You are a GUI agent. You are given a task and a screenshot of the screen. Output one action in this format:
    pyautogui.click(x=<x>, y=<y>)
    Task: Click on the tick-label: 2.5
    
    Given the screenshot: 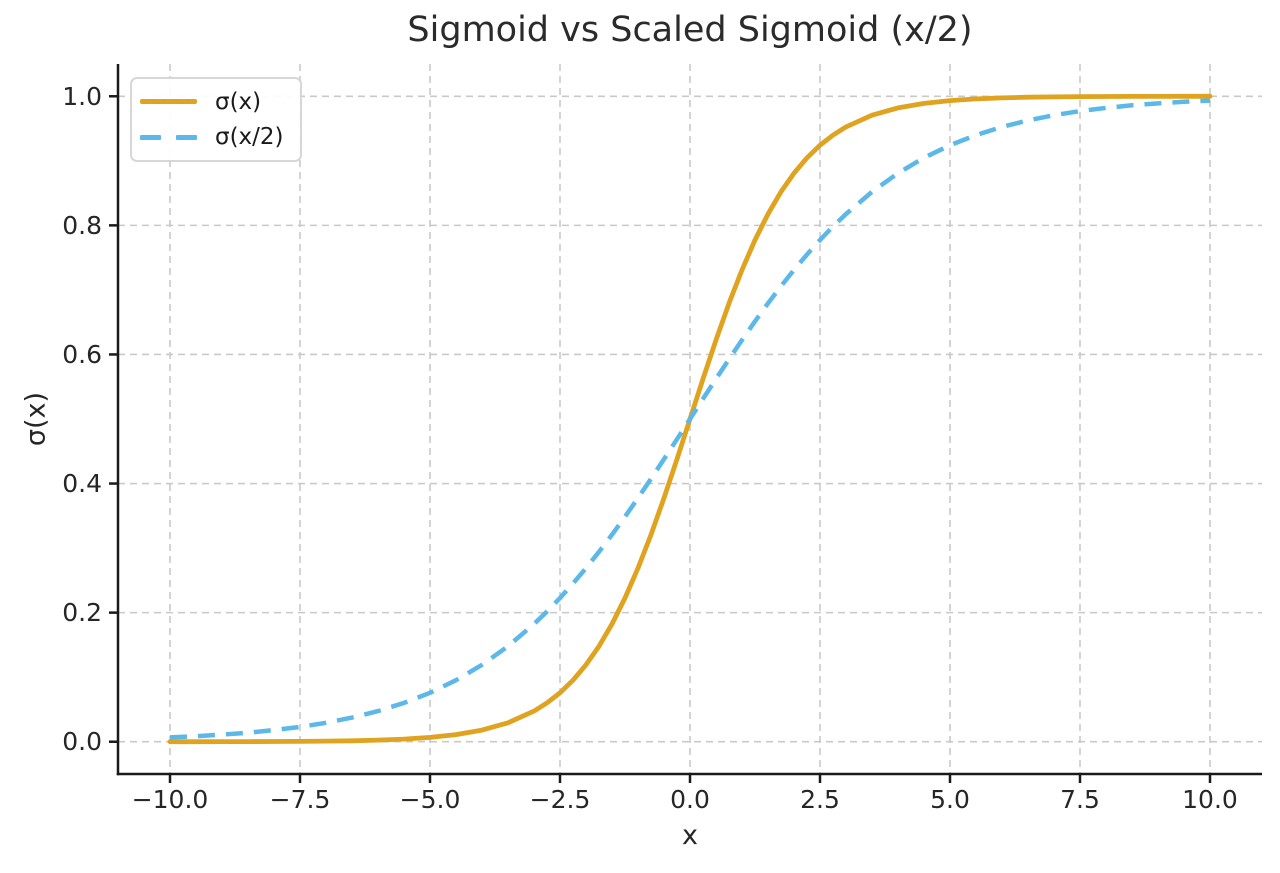 What is the action you would take?
    pyautogui.click(x=820, y=799)
    